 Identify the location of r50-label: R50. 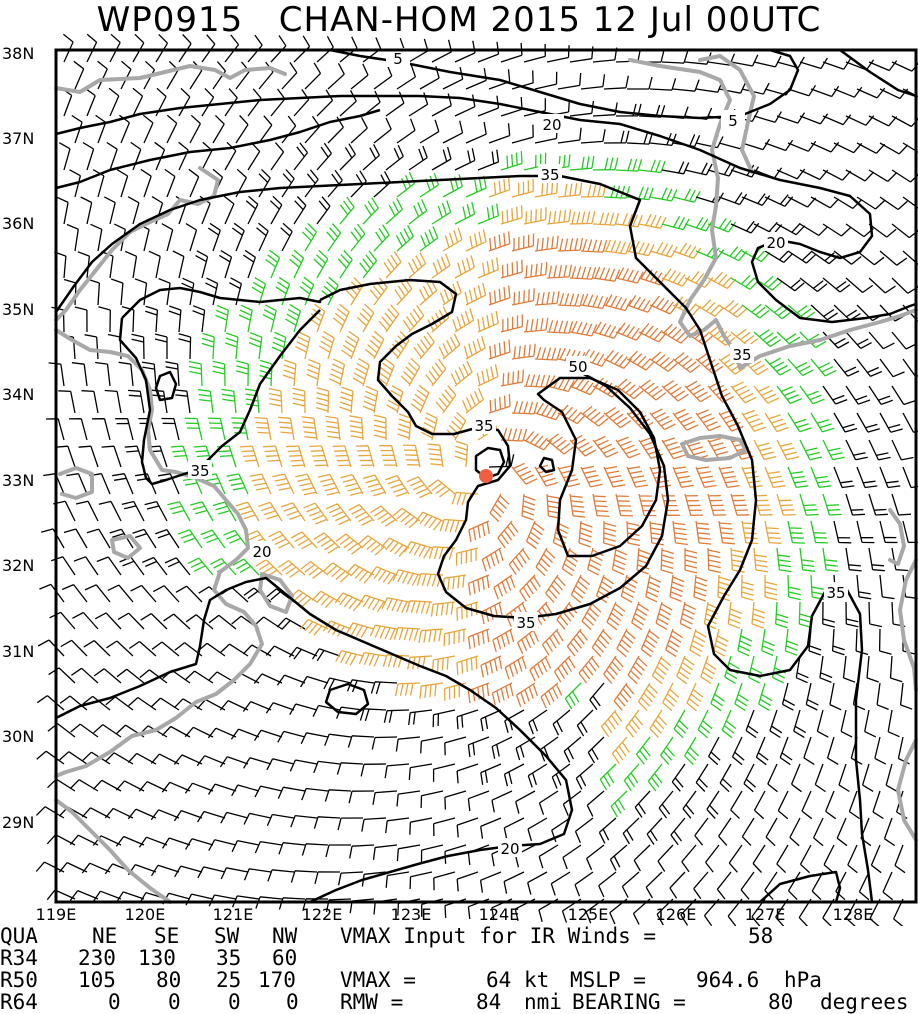
(19, 980).